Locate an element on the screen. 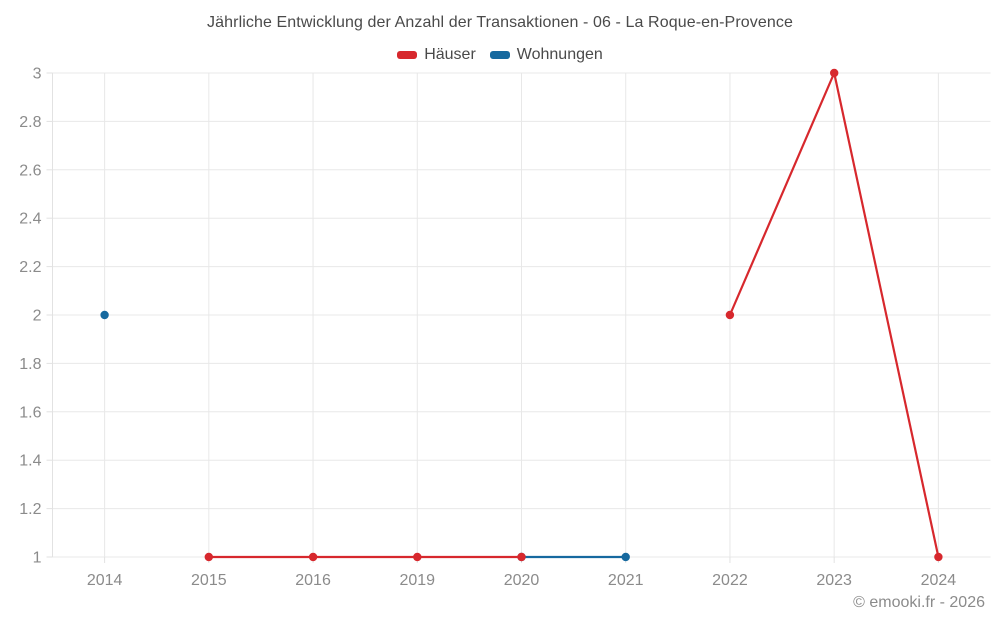 This screenshot has height=625, width=1000. y-axis-label: 2.8 is located at coordinates (30, 122).